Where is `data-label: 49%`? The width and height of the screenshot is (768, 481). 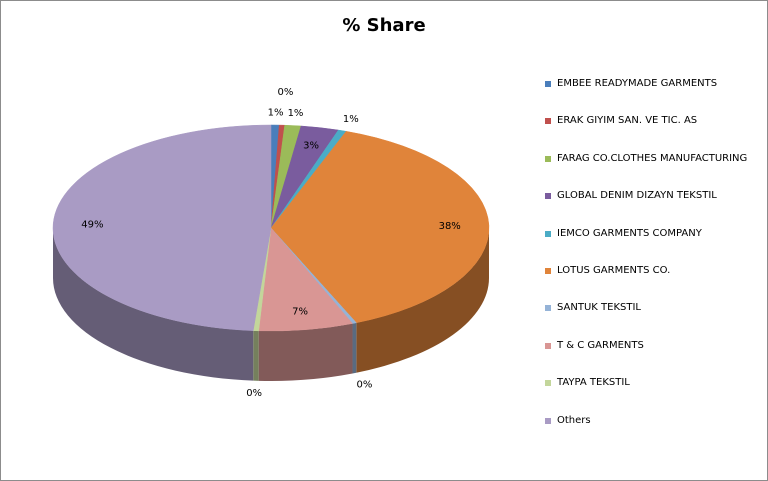
data-label: 49% is located at coordinates (92, 225).